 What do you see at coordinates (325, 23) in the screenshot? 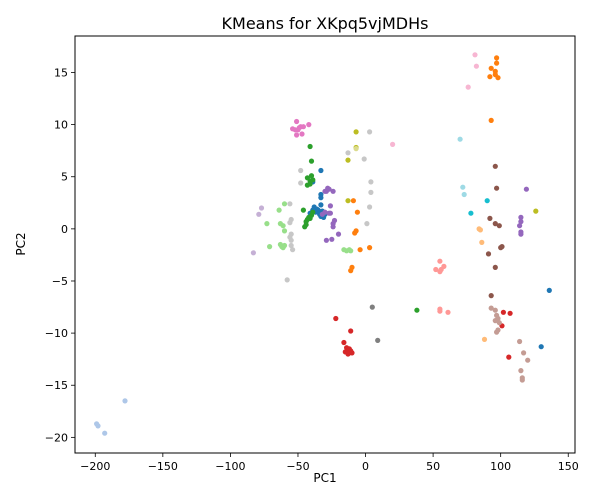
I see `chart-title: KMeans for XKpq5vjMDHs` at bounding box center [325, 23].